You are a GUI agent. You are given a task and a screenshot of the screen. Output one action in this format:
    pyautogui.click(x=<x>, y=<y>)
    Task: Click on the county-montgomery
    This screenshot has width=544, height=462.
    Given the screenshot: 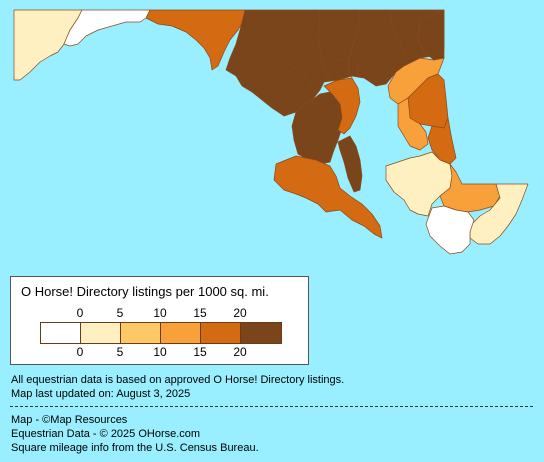 What is the action you would take?
    pyautogui.click(x=318, y=128)
    